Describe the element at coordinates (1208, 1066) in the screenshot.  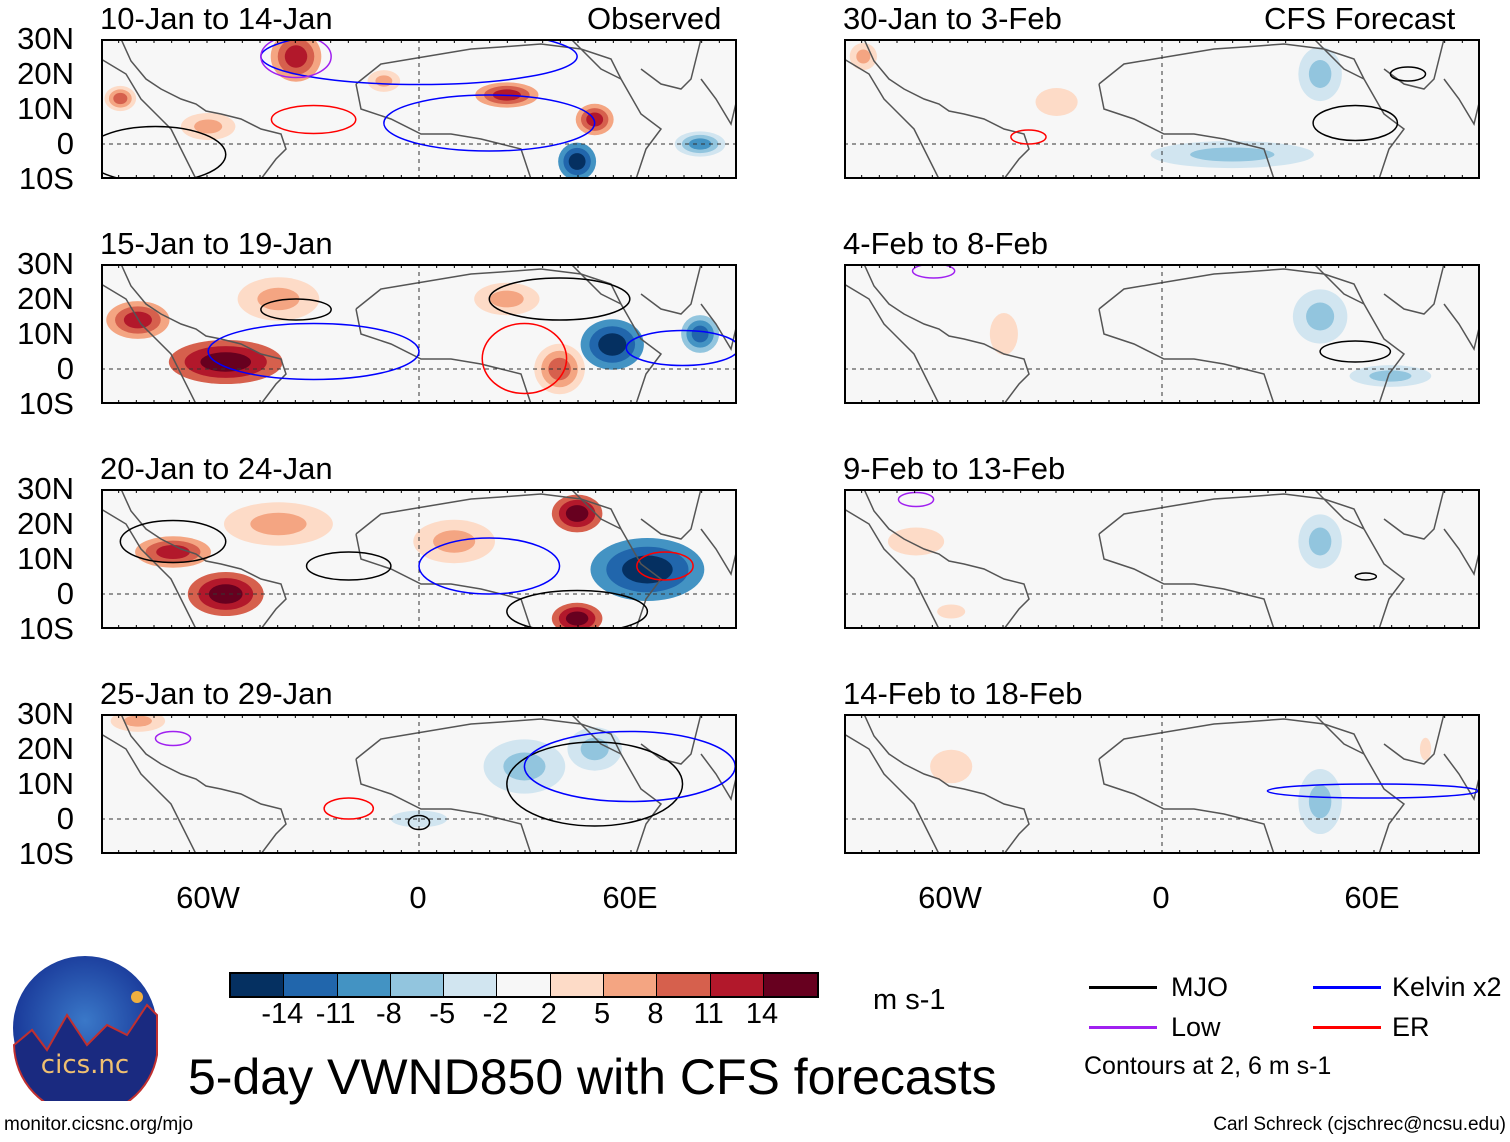
I see `contour-note: Contours at 2, 6 m s-1` at that location.